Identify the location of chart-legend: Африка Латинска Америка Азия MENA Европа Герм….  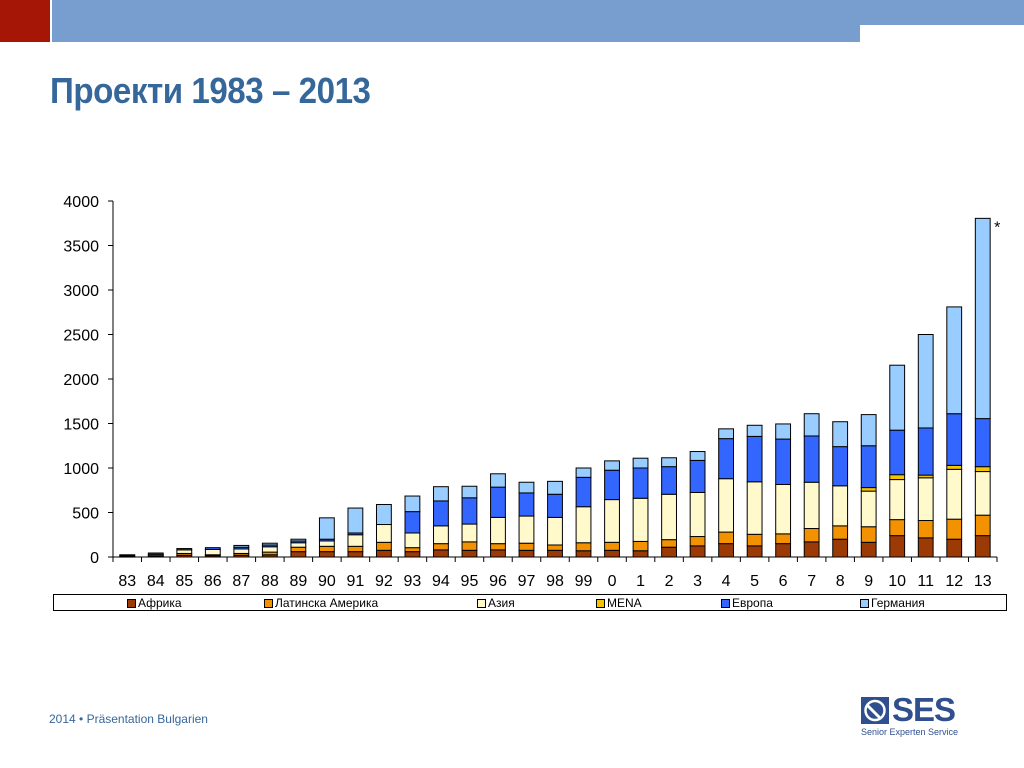
(530, 602).